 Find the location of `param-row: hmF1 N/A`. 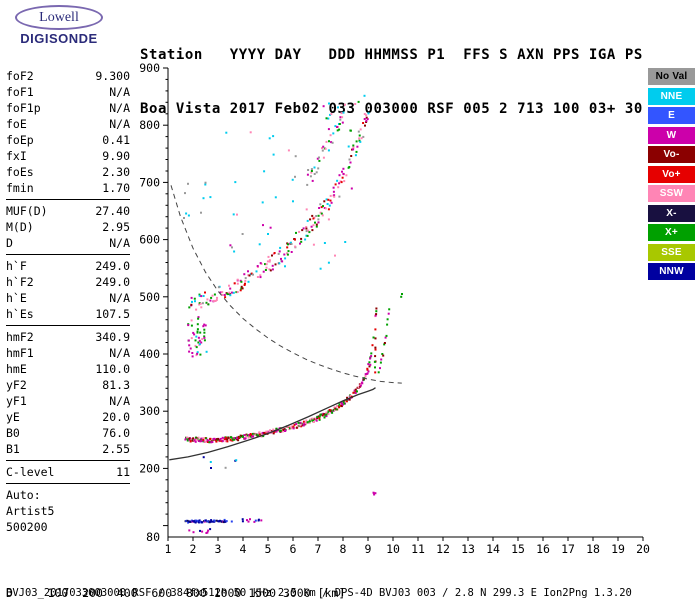

param-row: hmF1 N/A is located at coordinates (68, 353).